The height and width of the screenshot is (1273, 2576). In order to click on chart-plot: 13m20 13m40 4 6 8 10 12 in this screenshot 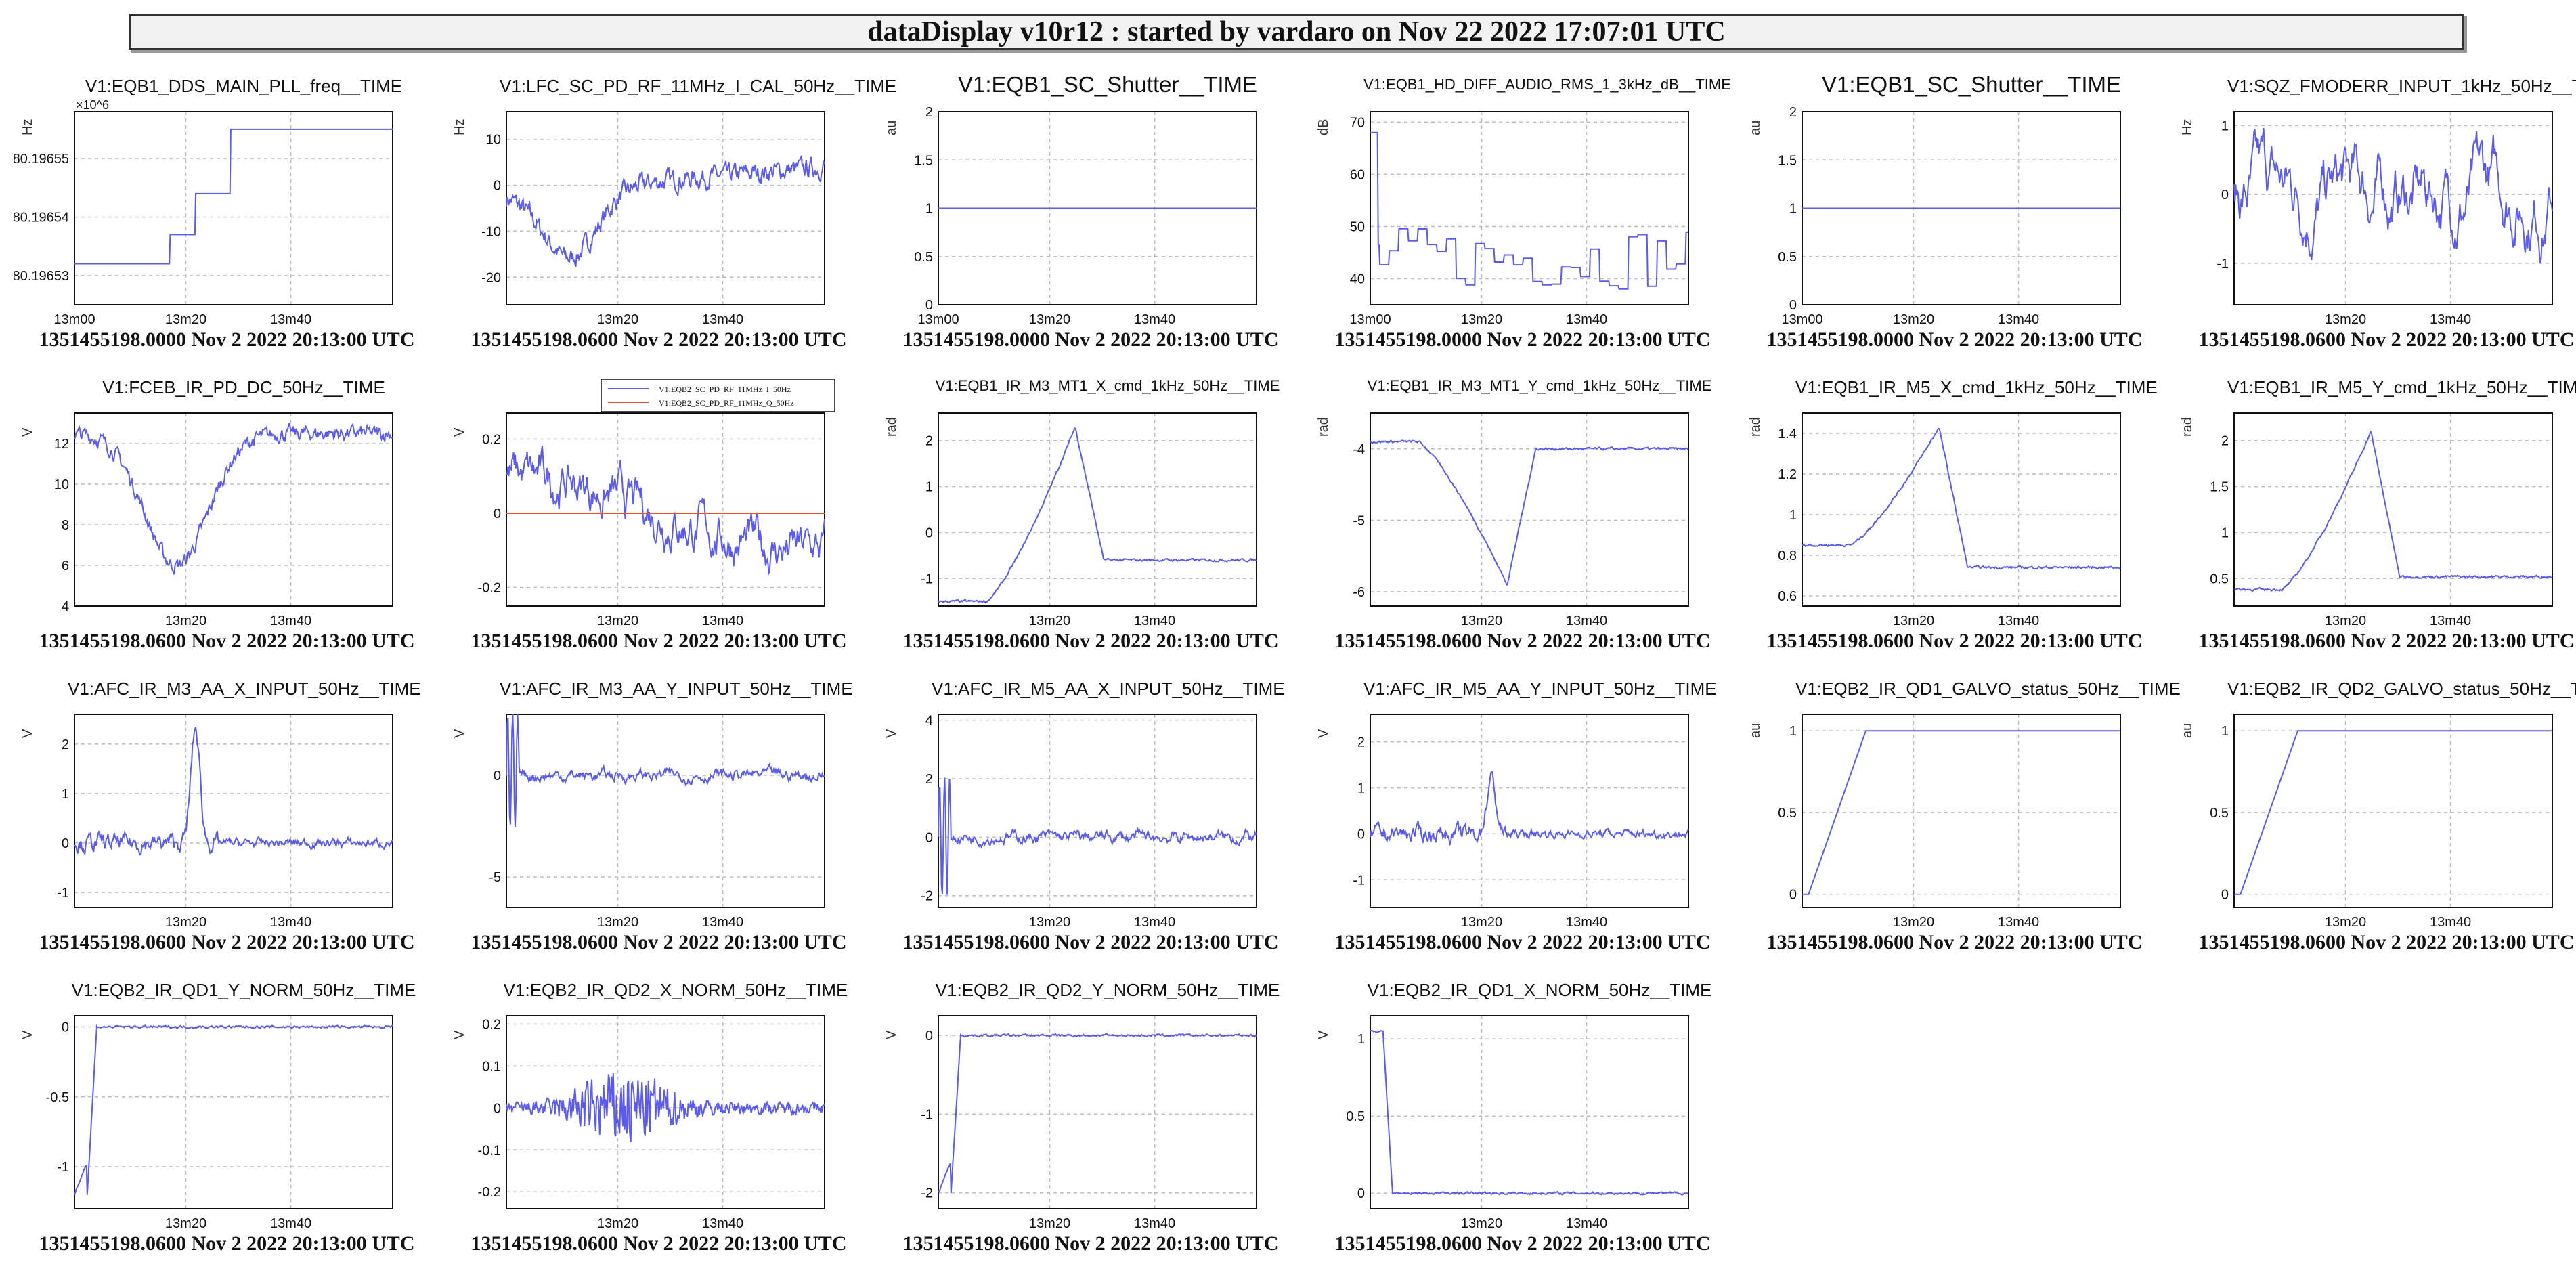, I will do `click(223, 520)`.